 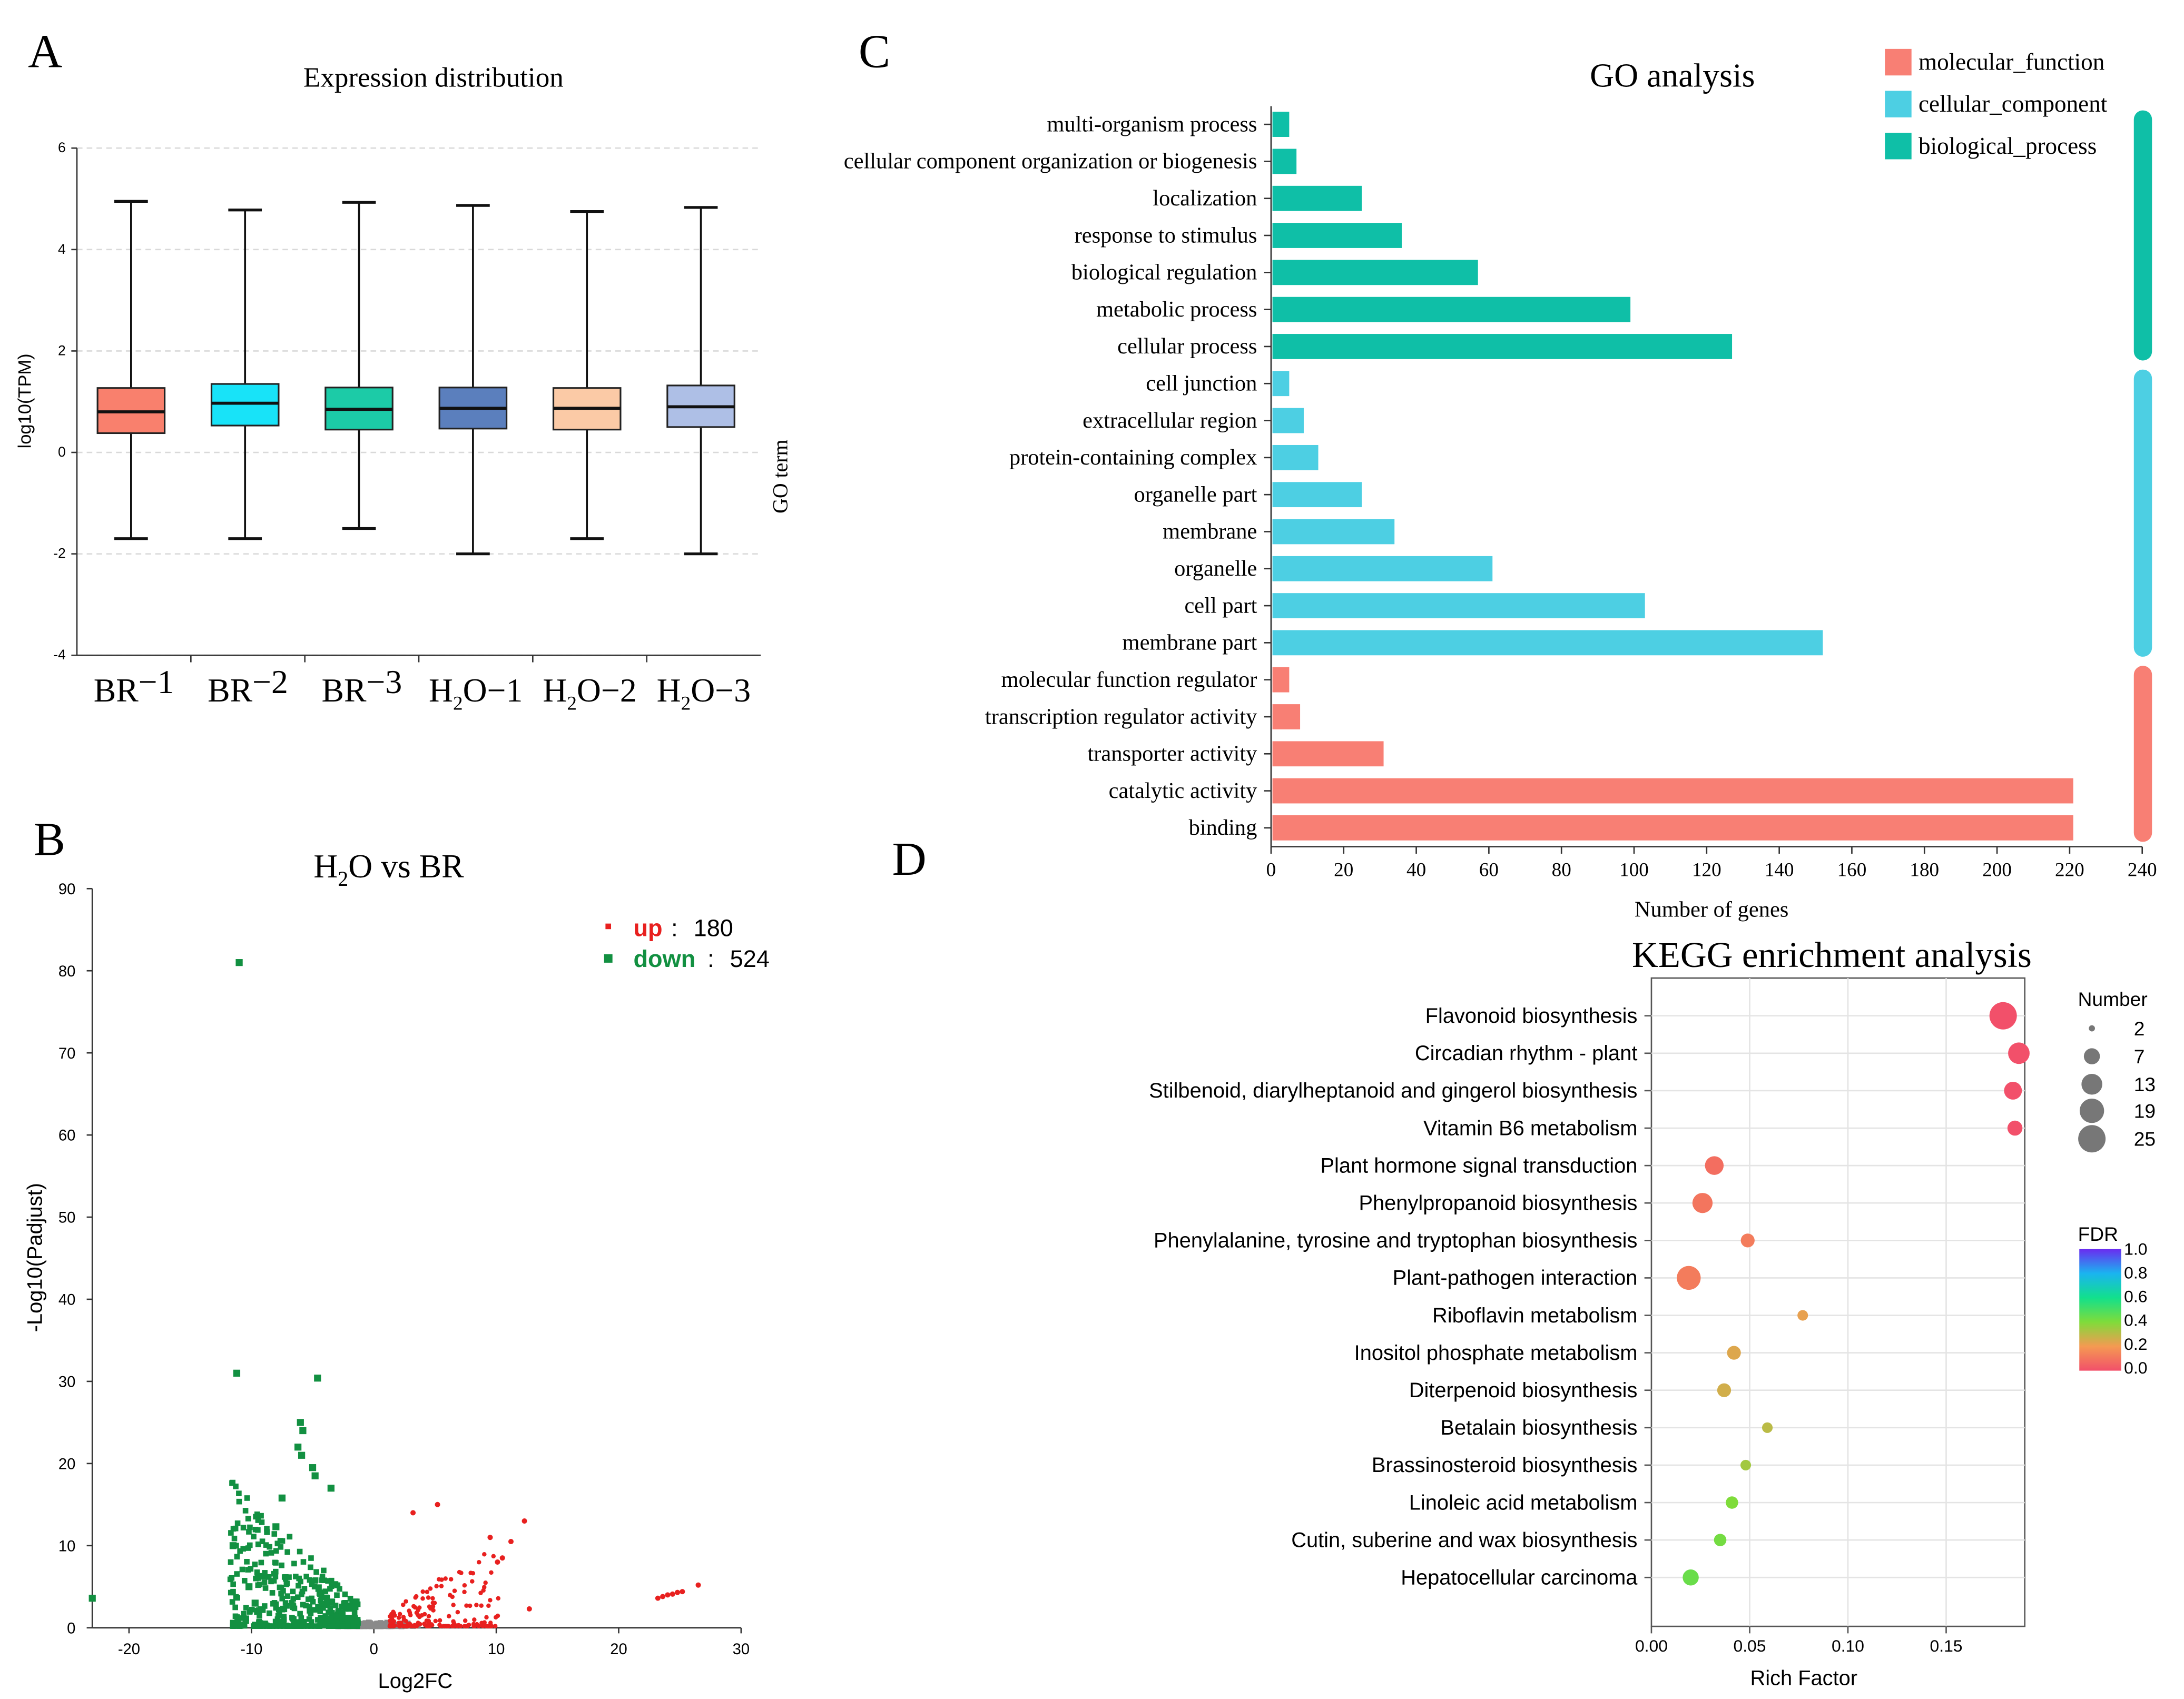 I want to click on panel-d-xtick: 0.00, so click(x=1652, y=1645).